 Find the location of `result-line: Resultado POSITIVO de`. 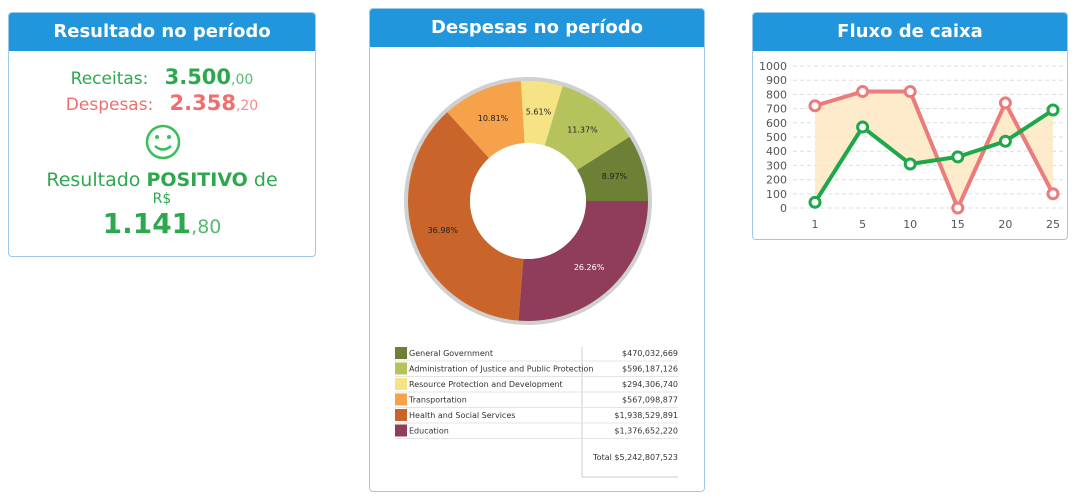

result-line: Resultado POSITIVO de is located at coordinates (162, 180).